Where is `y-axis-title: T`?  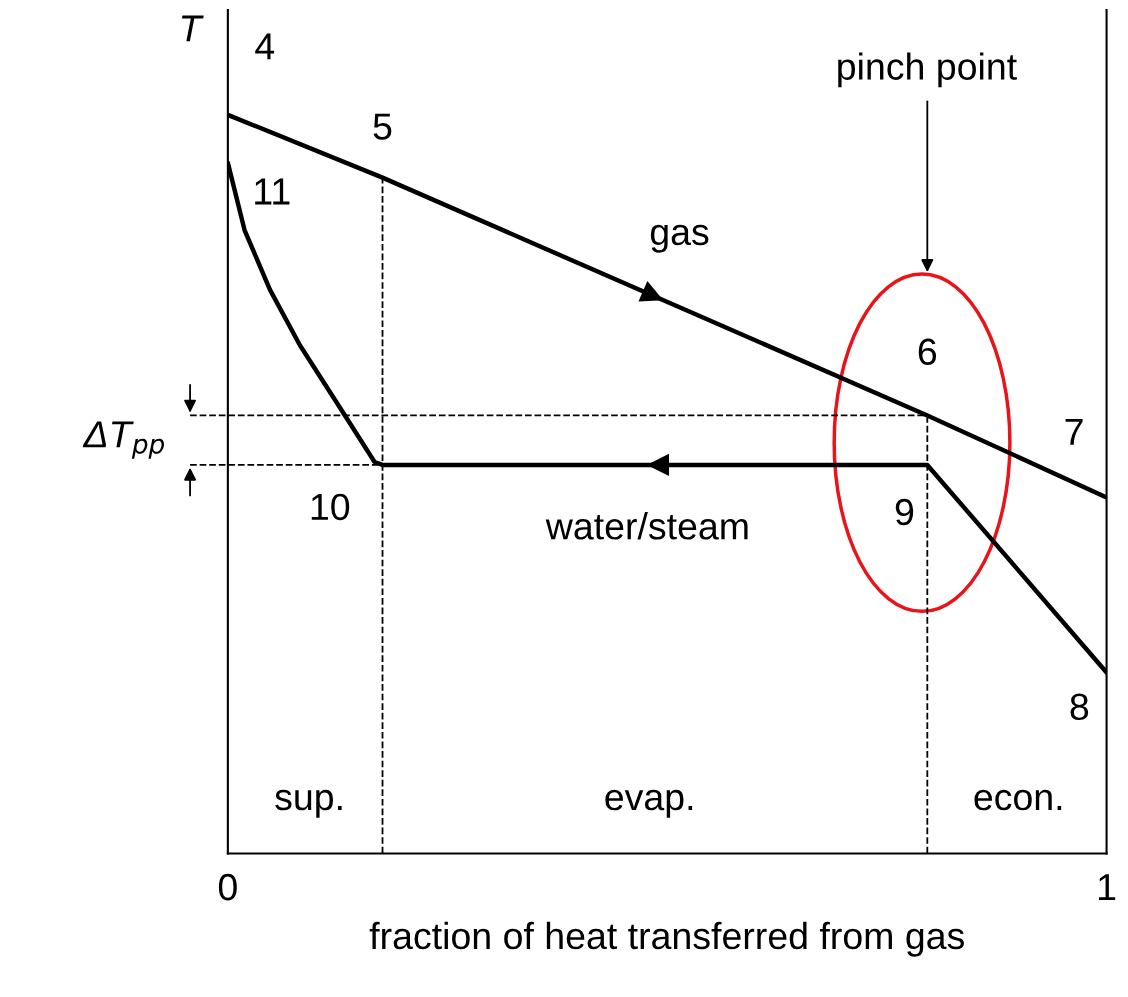 y-axis-title: T is located at coordinates (192, 28).